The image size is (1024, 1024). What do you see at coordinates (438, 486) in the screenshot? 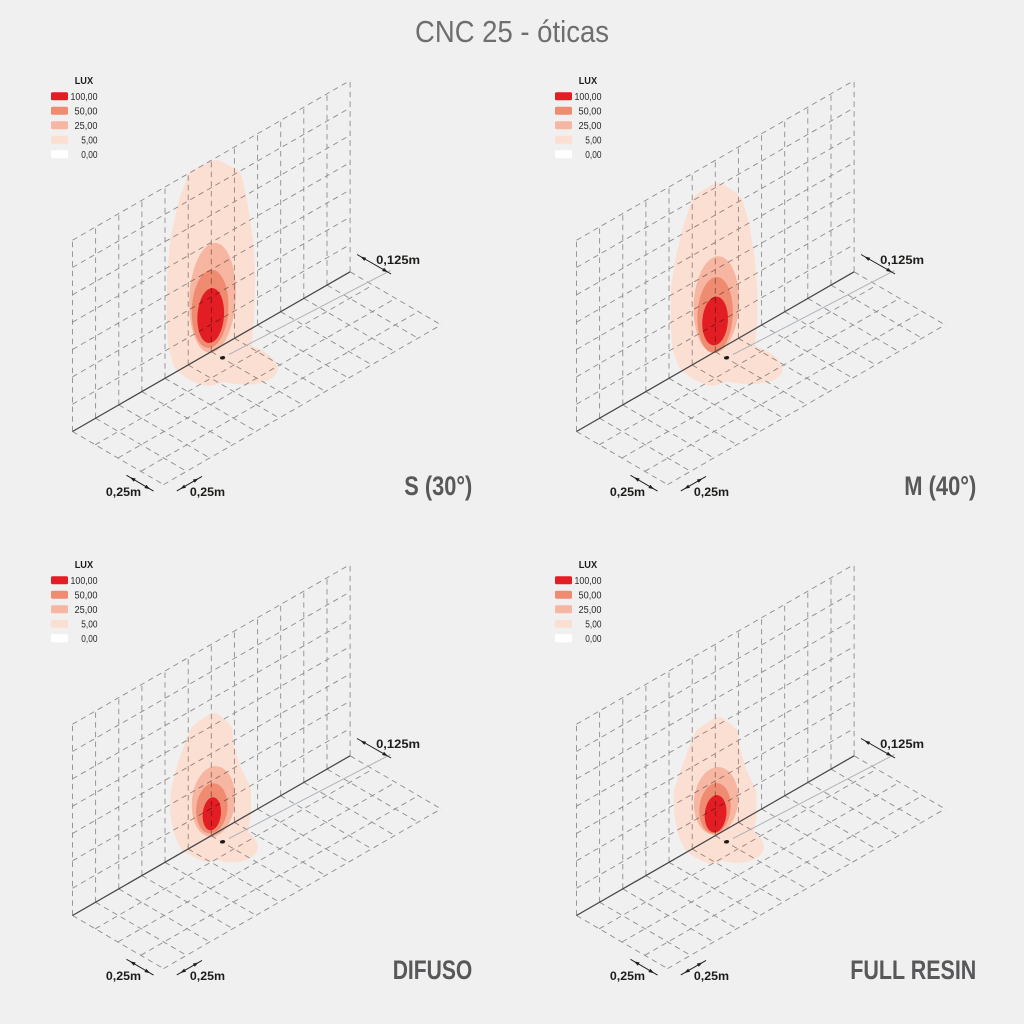
I see `svg-text: S (30°)` at bounding box center [438, 486].